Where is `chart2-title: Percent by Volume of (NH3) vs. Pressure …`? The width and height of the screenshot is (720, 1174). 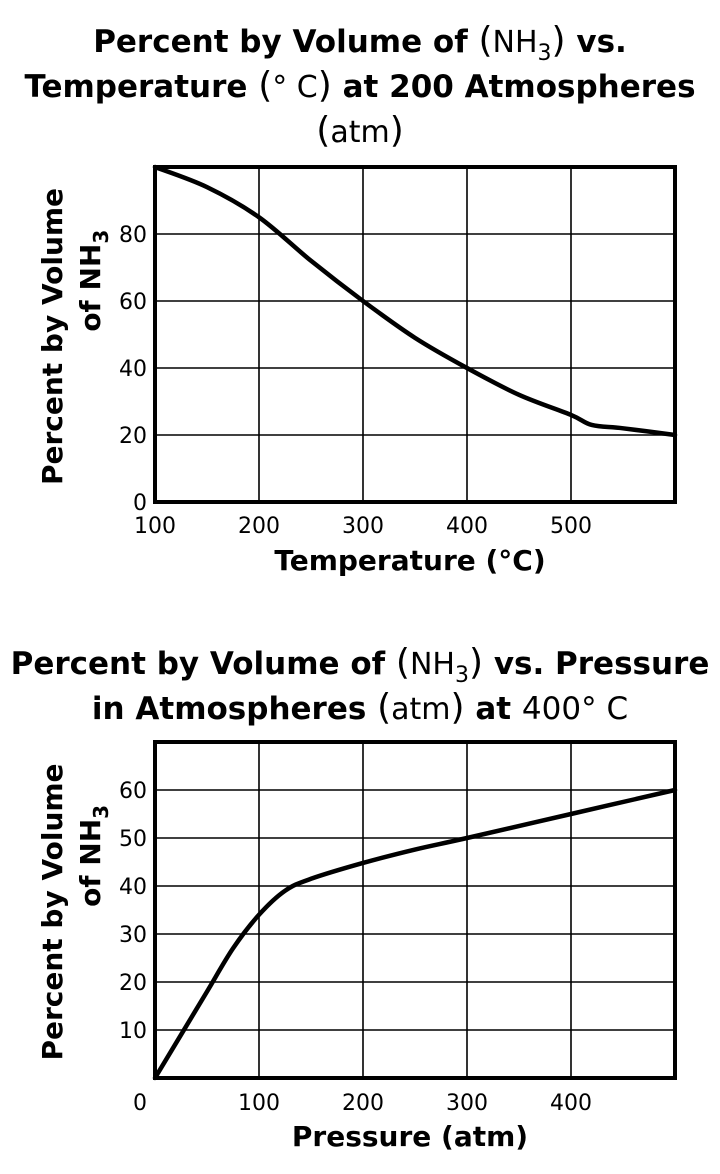
chart2-title: Percent by Volume of (NH3) vs. Pressure … is located at coordinates (360, 685).